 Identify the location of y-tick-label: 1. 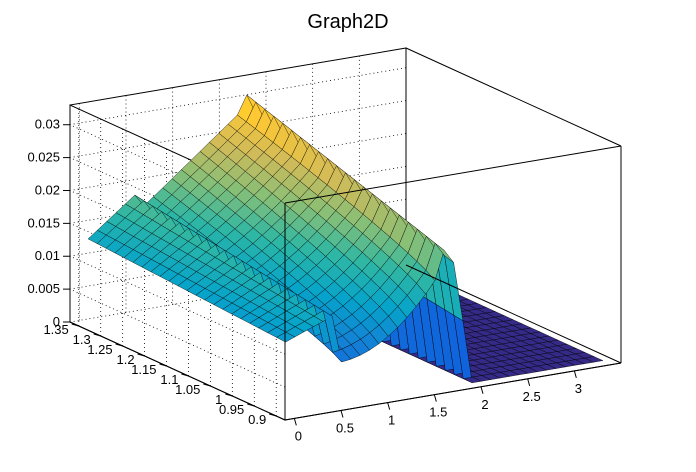
(218, 399).